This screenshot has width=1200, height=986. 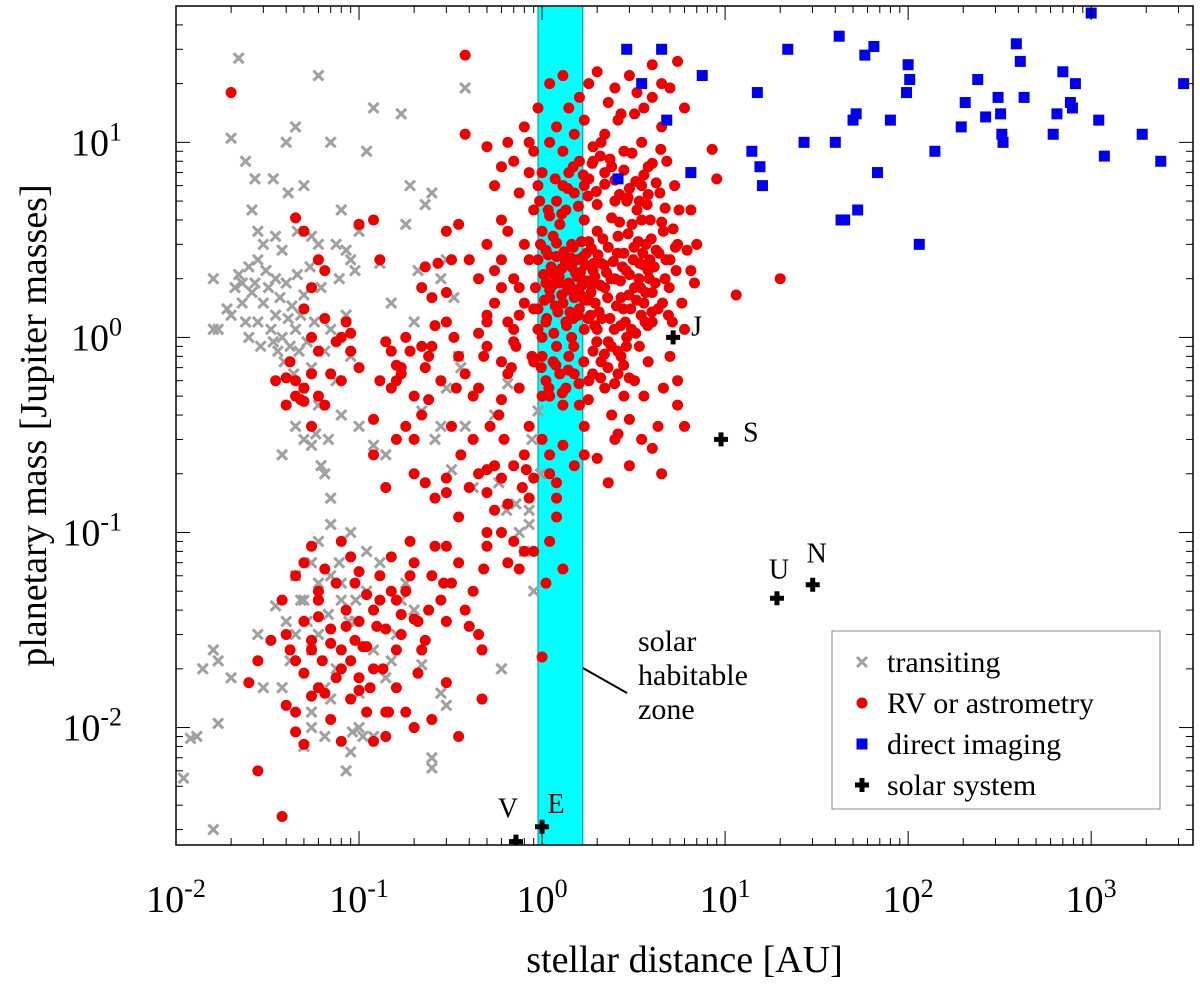 What do you see at coordinates (90, 338) in the screenshot?
I see `y-tick-base: 10` at bounding box center [90, 338].